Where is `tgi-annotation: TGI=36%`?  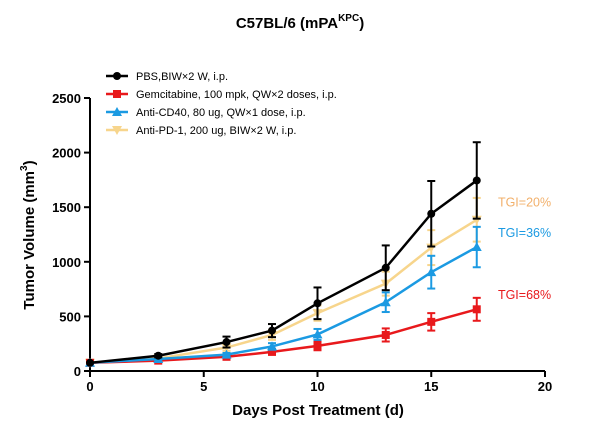
tgi-annotation: TGI=36% is located at coordinates (524, 233).